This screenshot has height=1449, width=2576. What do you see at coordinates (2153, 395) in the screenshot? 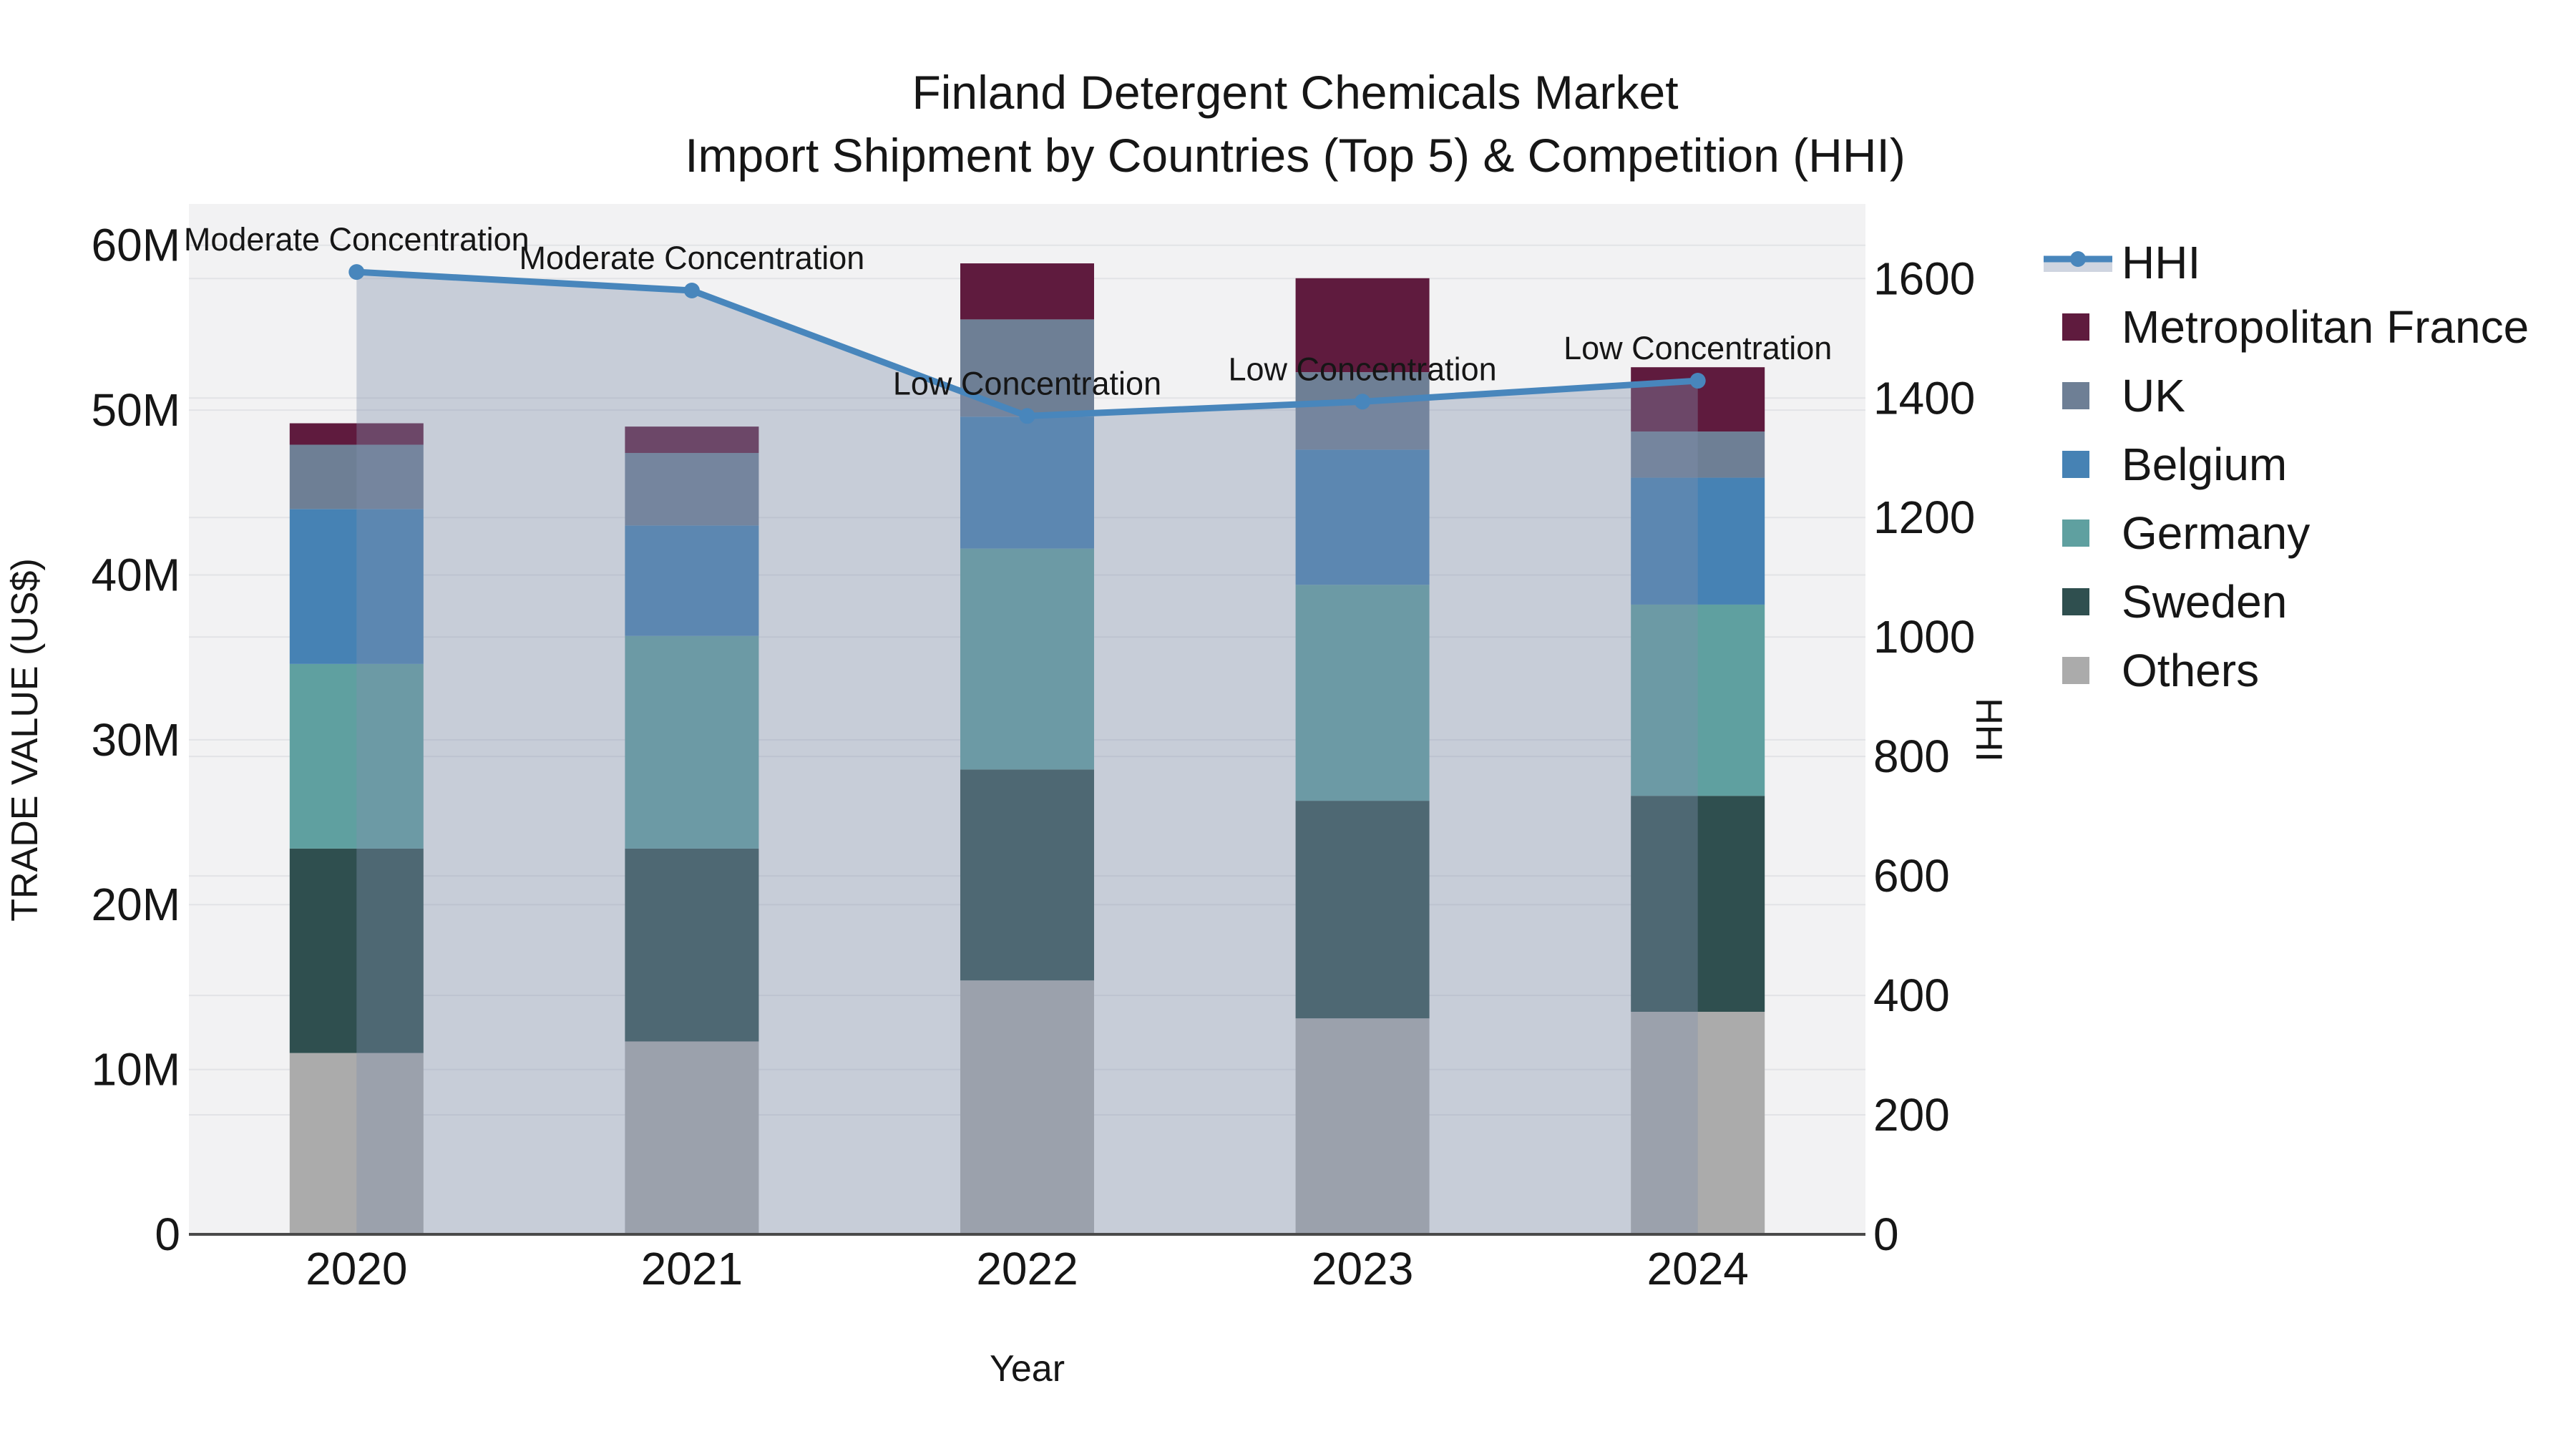
I see `legend-label: UK` at bounding box center [2153, 395].